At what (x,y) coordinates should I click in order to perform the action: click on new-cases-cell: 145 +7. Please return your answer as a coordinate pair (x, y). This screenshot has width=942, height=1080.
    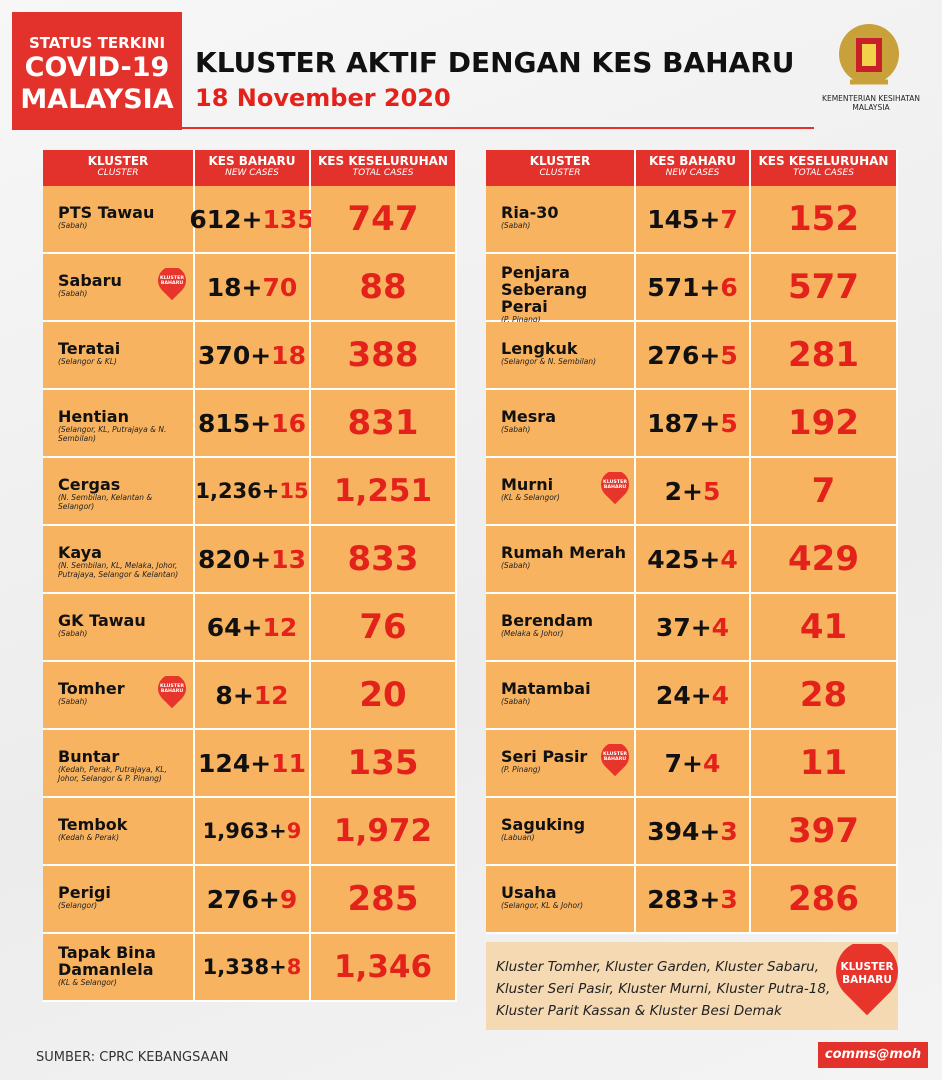
    Looking at the image, I should click on (693, 220).